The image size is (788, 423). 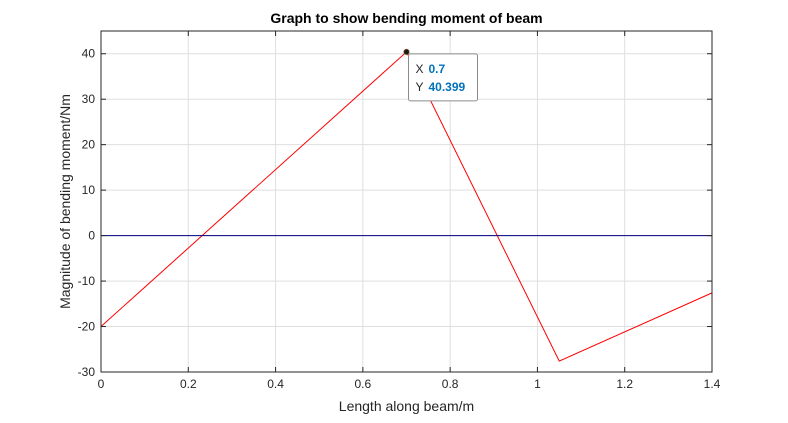 I want to click on datatip-y-key: Y, so click(x=420, y=87).